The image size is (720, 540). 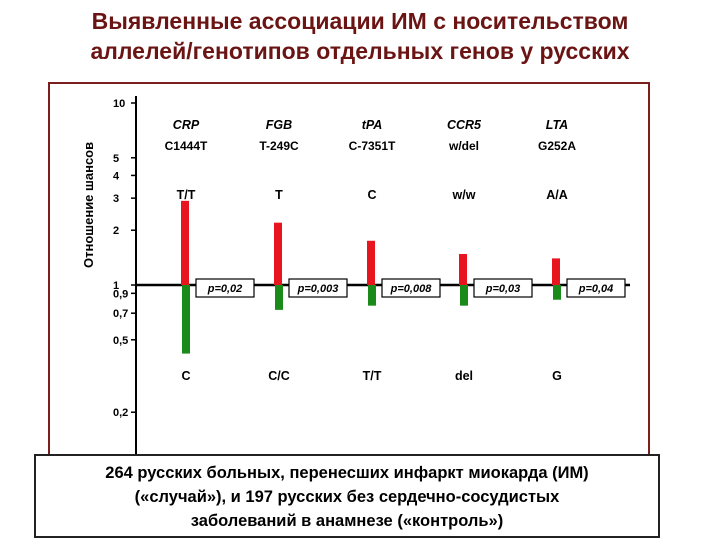 I want to click on y-tick-label: 0,5, so click(x=120, y=341).